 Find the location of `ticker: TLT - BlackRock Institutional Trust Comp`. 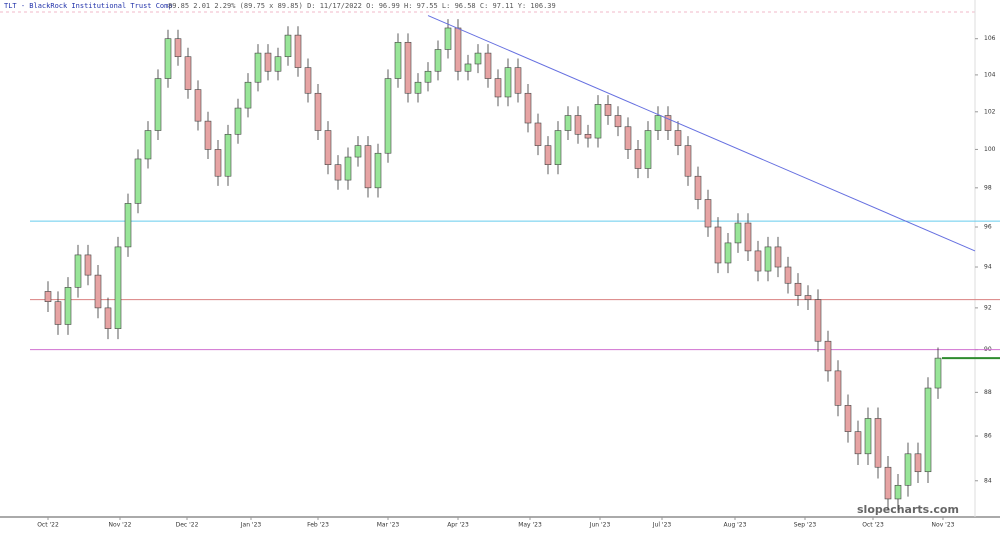

ticker: TLT - BlackRock Institutional Trust Comp is located at coordinates (88, 6).